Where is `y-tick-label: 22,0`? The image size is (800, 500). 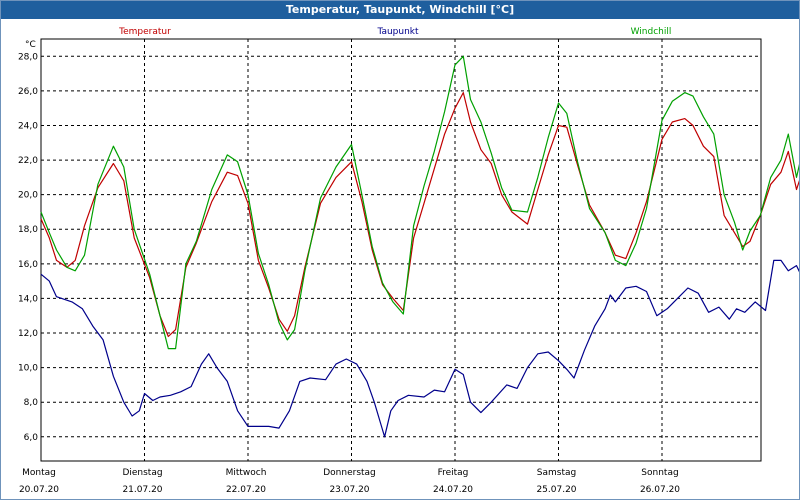
y-tick-label: 22,0 is located at coordinates (28, 161).